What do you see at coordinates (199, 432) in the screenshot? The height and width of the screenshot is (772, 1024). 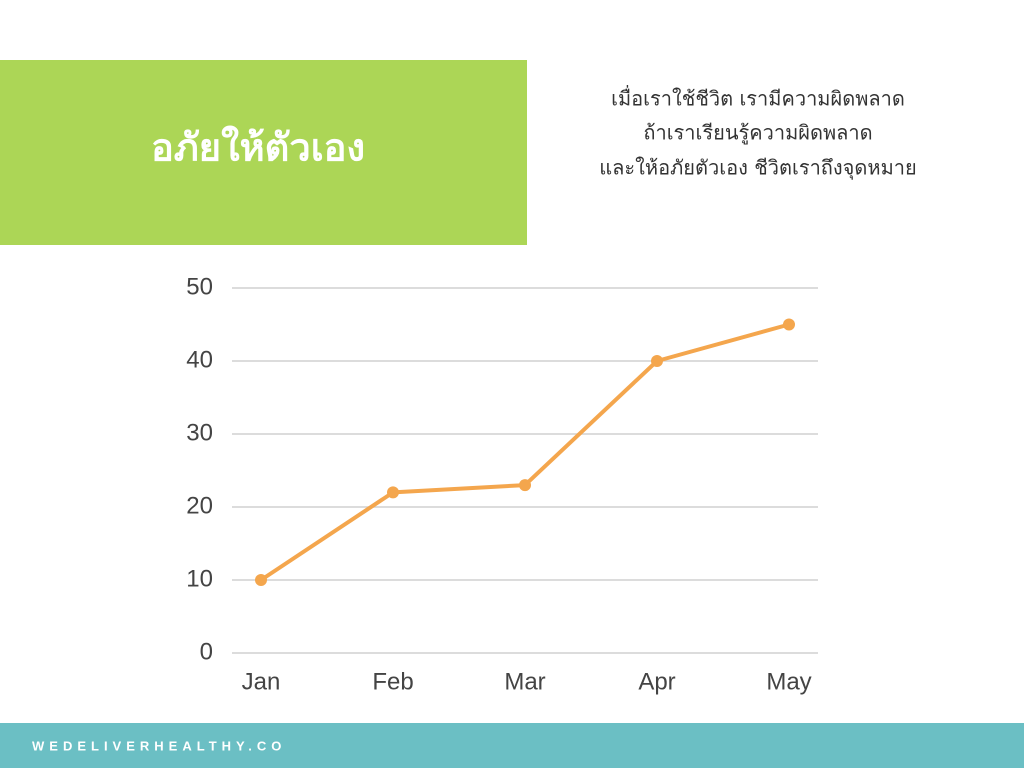 I see `y-tick-label: 30` at bounding box center [199, 432].